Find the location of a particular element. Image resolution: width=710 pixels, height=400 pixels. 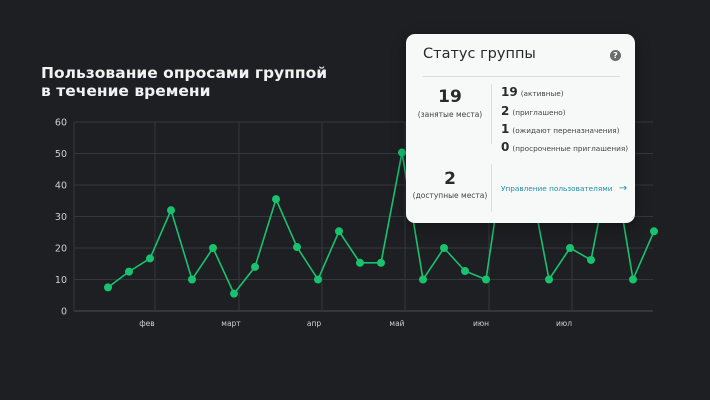

status-invited: 2 (приглашено) is located at coordinates (533, 111).